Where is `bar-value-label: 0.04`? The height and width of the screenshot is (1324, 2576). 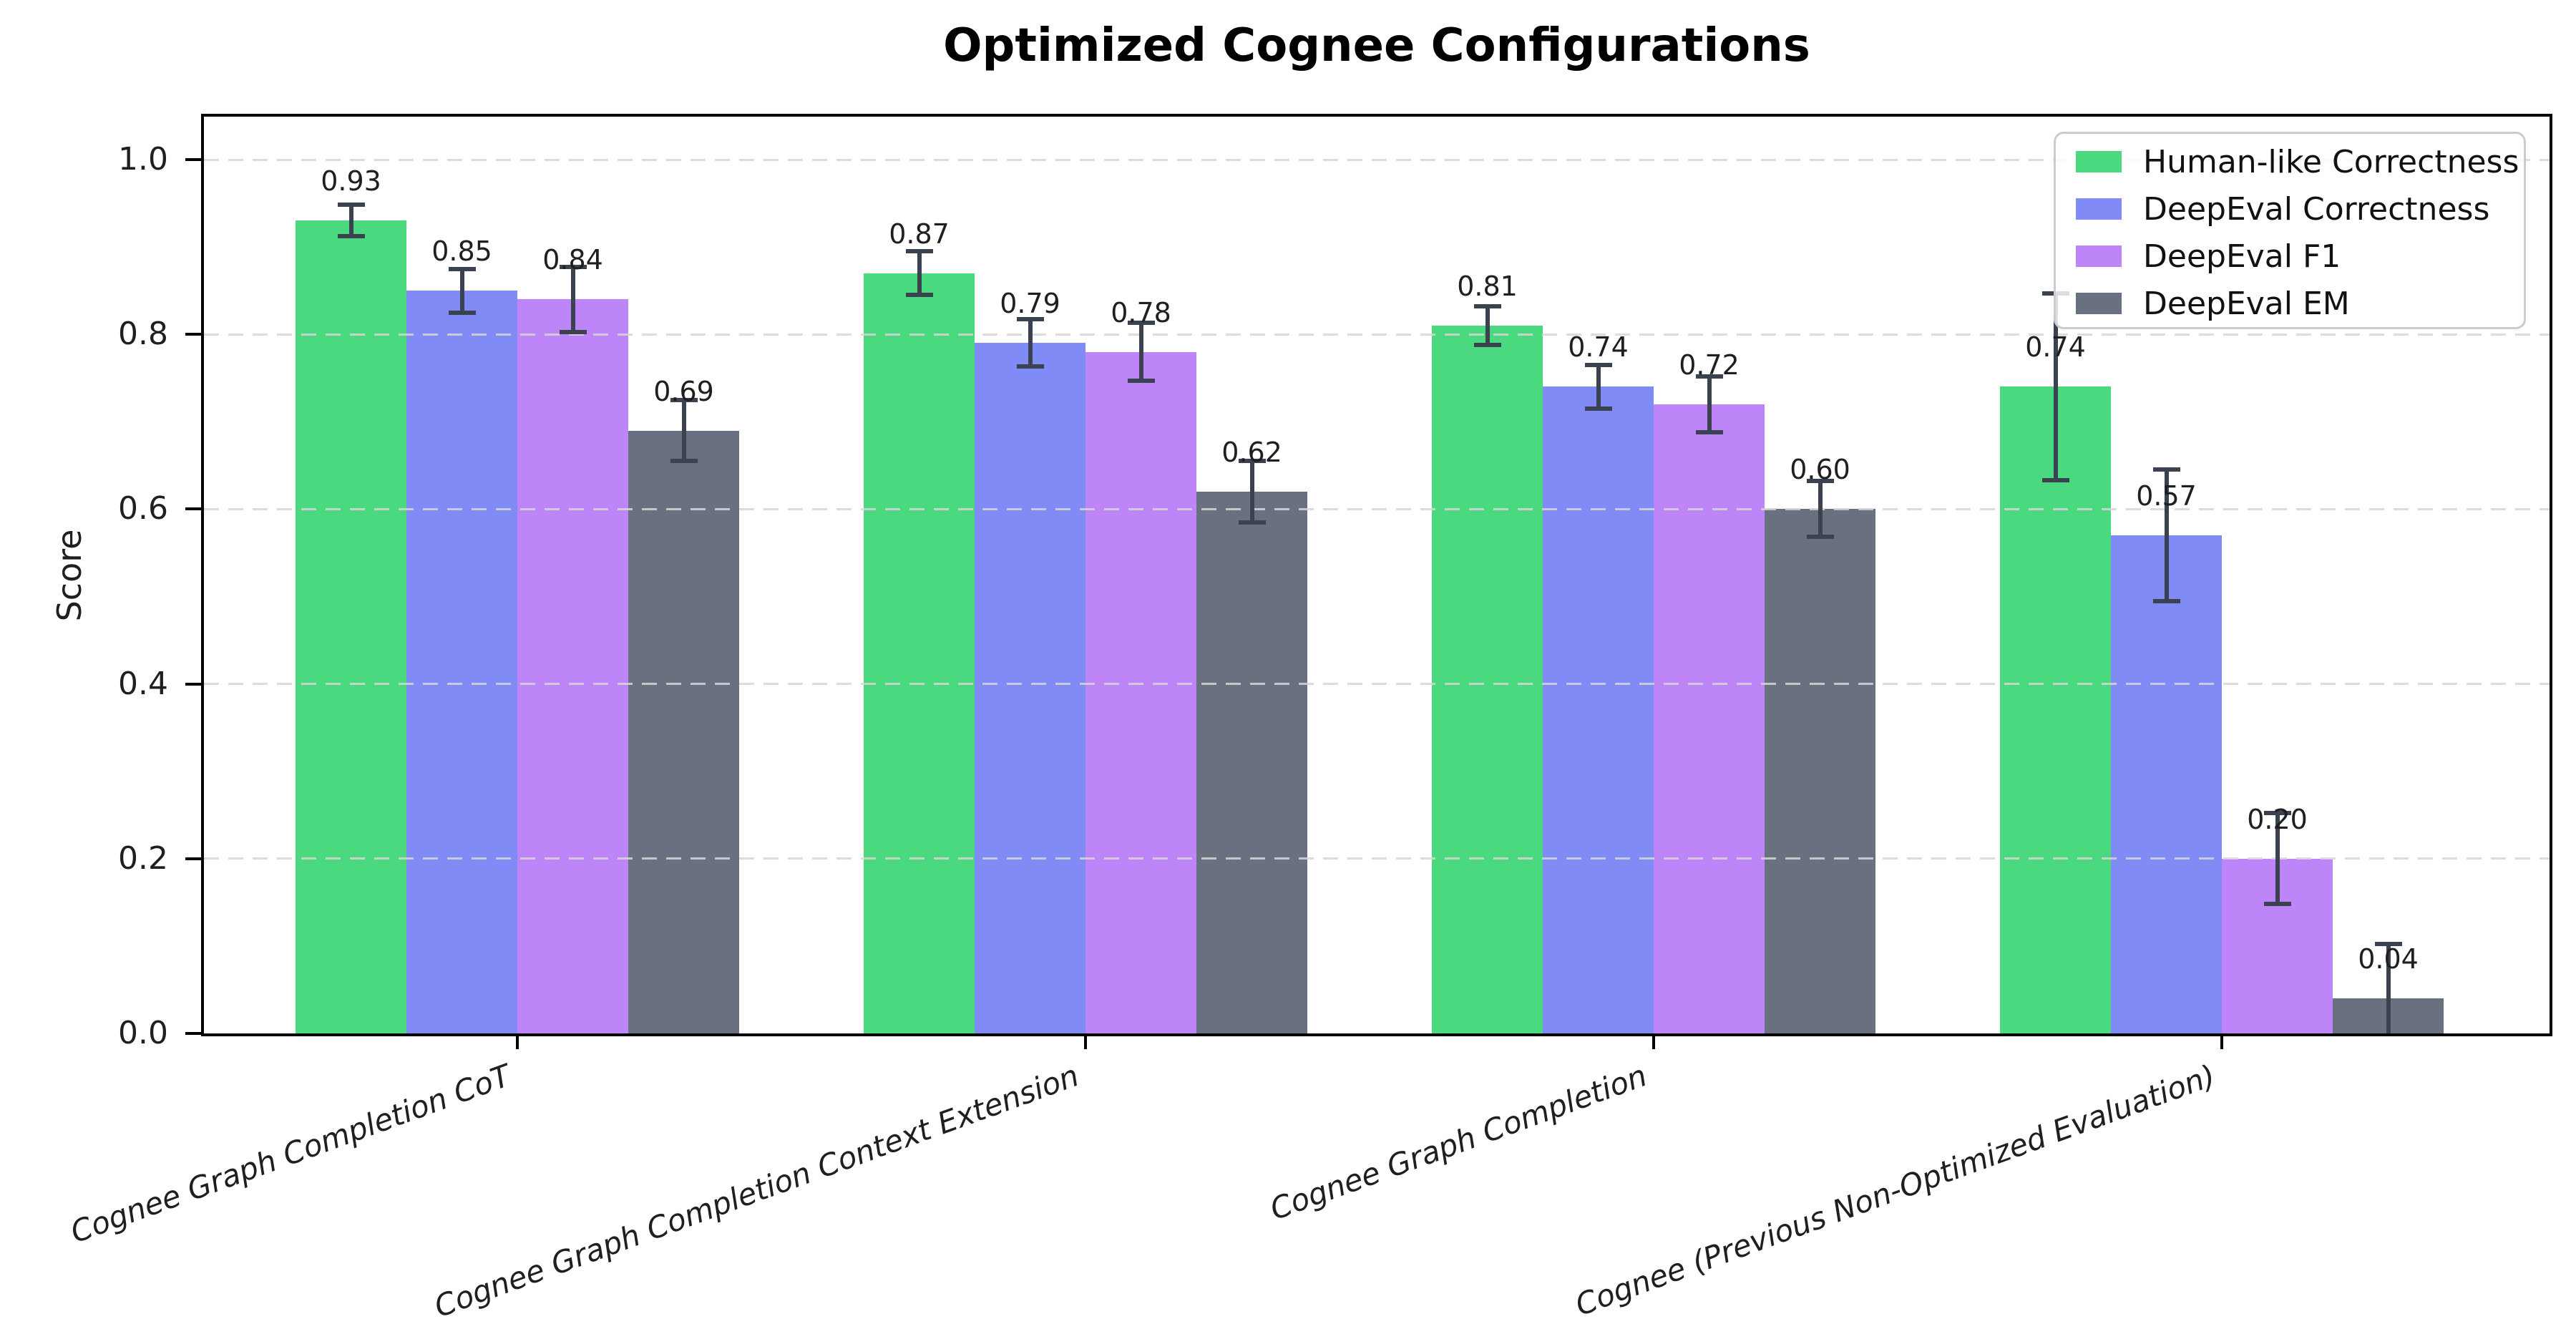
bar-value-label: 0.04 is located at coordinates (2388, 959).